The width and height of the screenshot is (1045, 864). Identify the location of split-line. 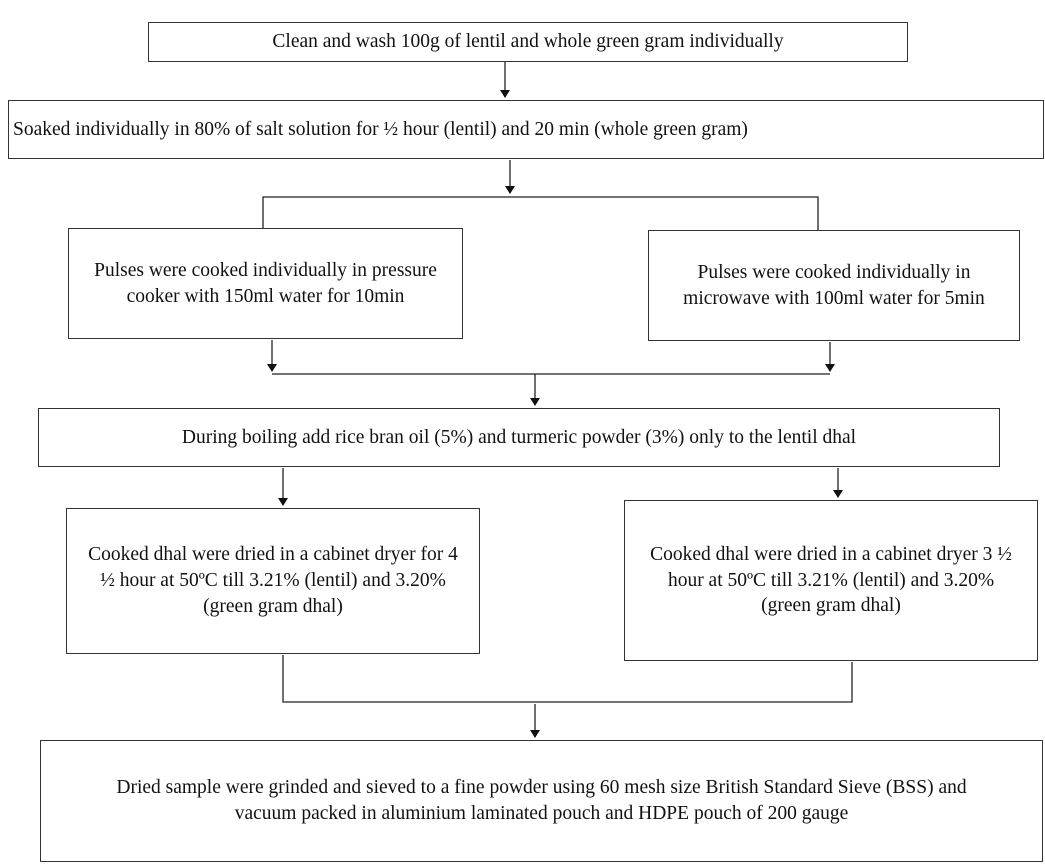
(540, 213).